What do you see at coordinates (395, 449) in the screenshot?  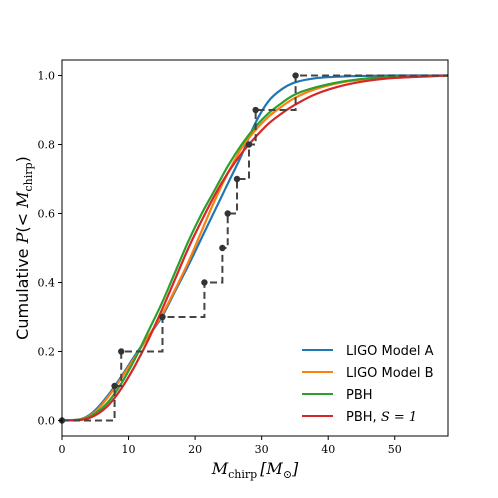 I see `x-tick-label: 50` at bounding box center [395, 449].